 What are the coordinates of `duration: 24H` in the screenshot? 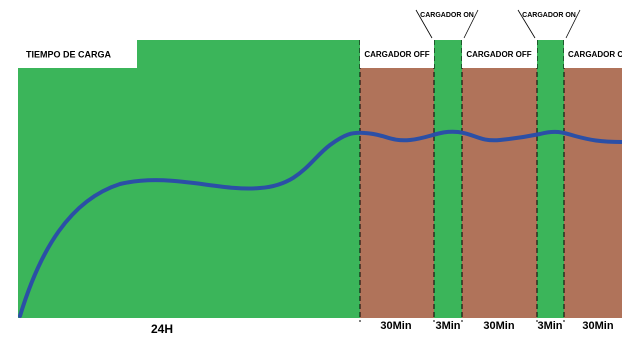 It's located at (162, 329).